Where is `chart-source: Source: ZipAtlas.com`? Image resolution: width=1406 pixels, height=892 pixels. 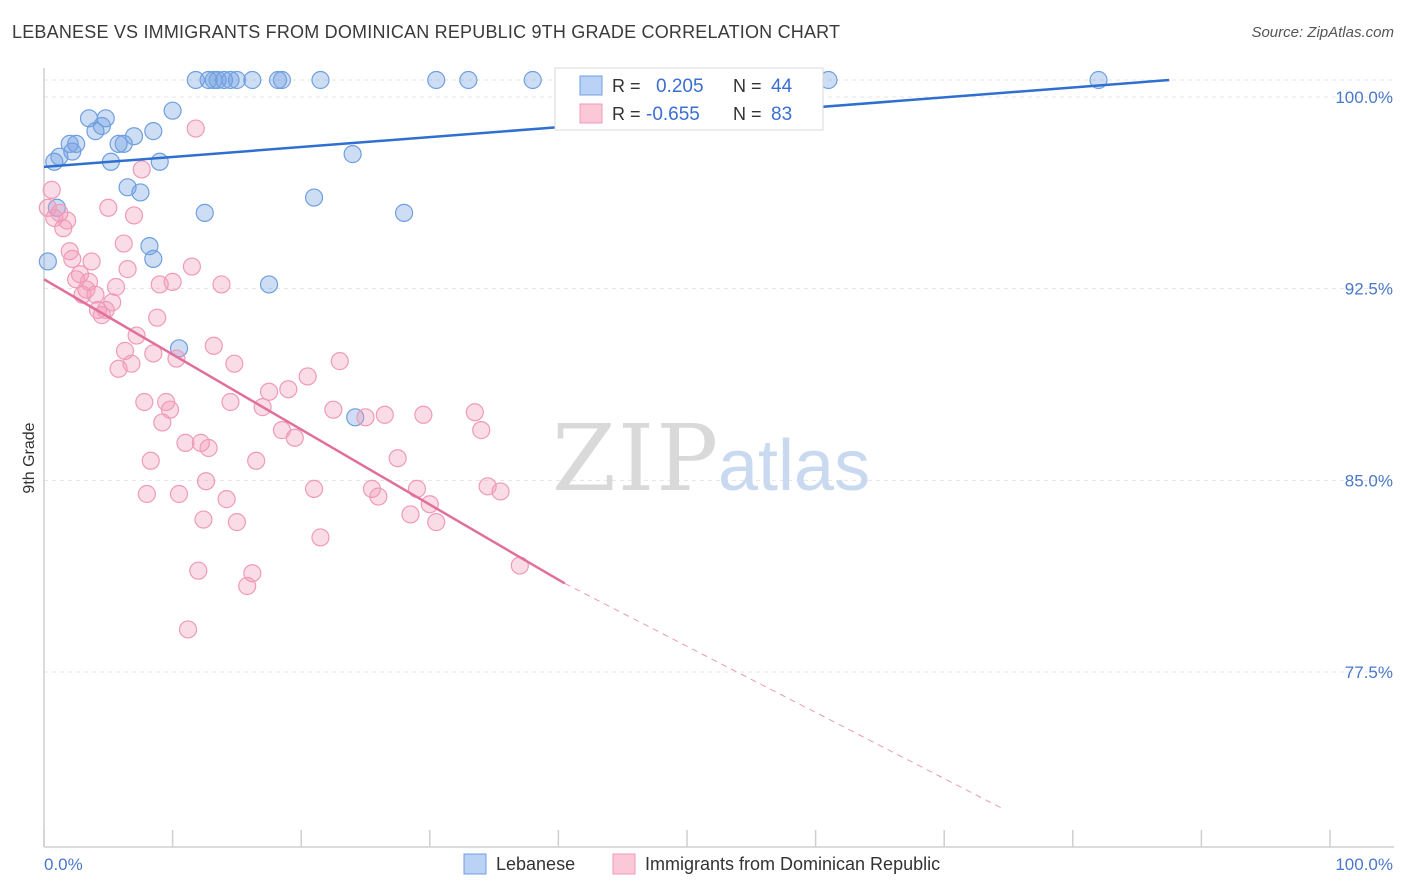
chart-source: Source: ZipAtlas.com is located at coordinates (1322, 32).